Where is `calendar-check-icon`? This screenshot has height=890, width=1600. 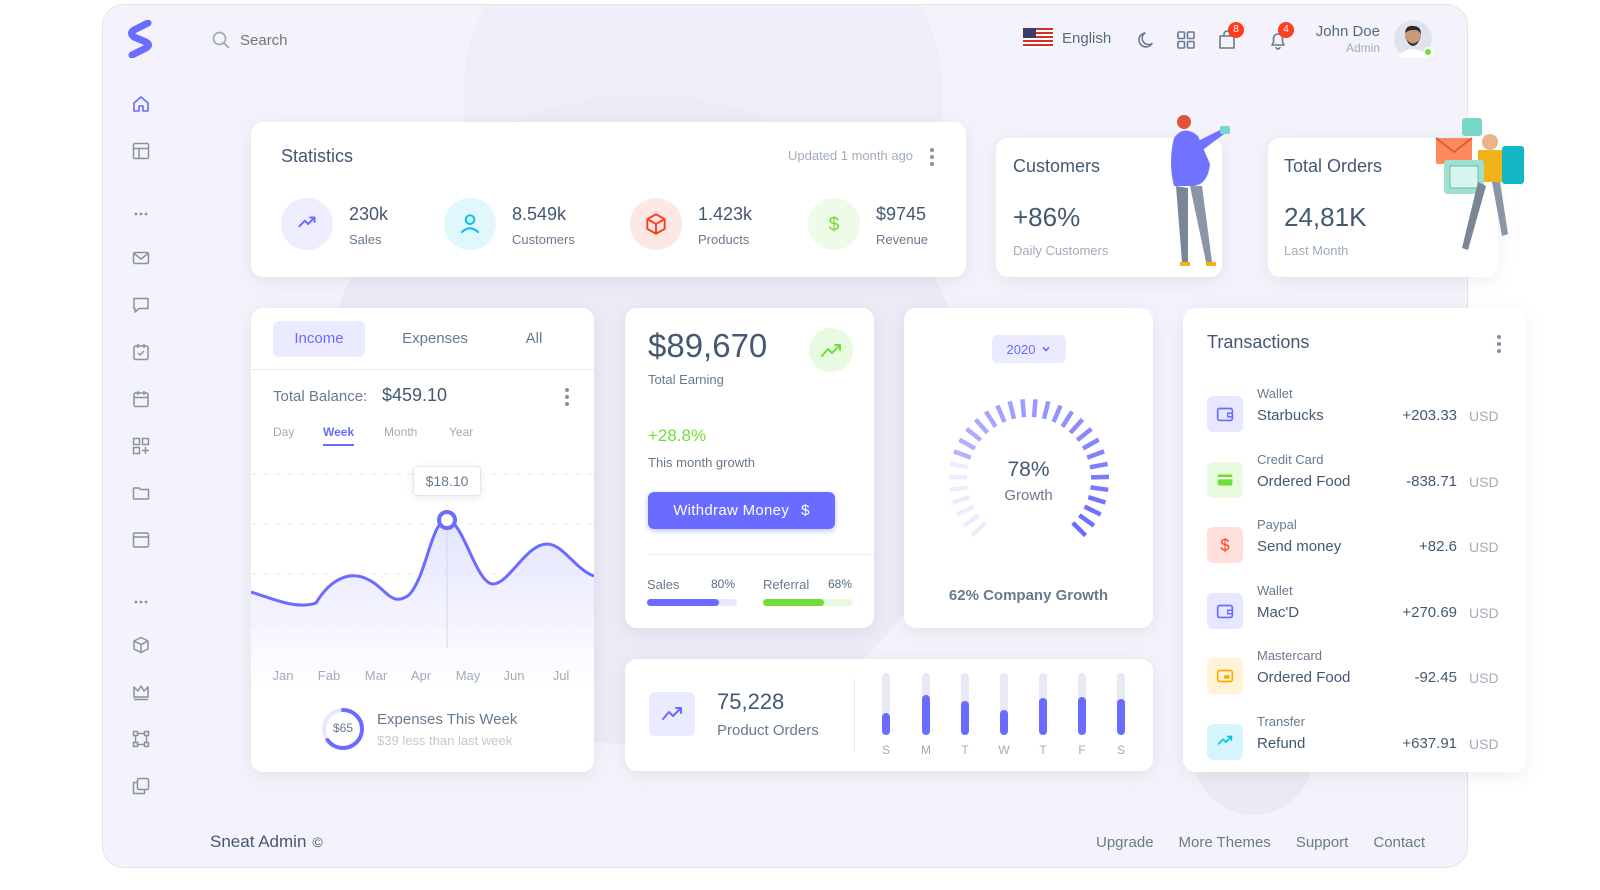 calendar-check-icon is located at coordinates (141, 352).